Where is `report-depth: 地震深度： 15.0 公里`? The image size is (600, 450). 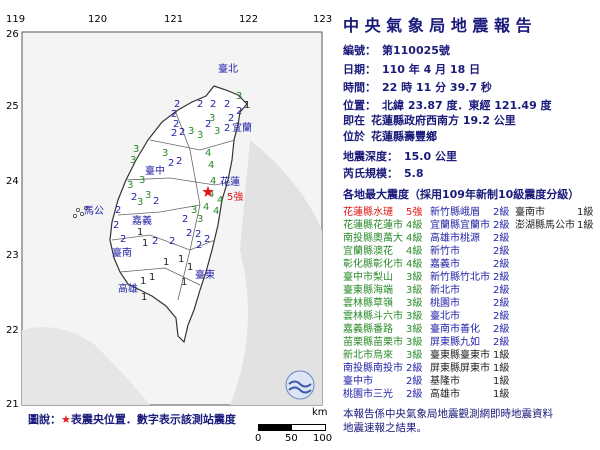 report-depth: 地震深度： 15.0 公里 is located at coordinates (403, 156).